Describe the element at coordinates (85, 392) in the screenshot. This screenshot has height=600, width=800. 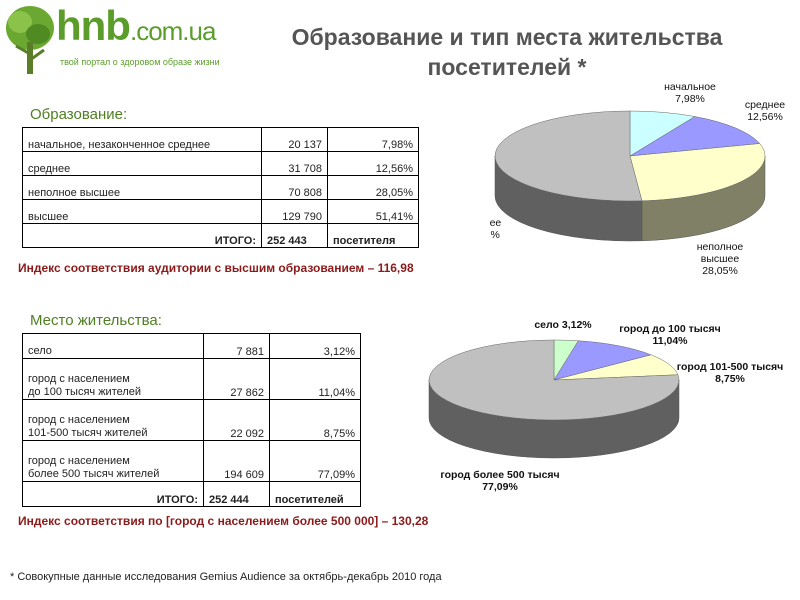
I see `residence-category-line2: до 100 тысяч жителей` at that location.